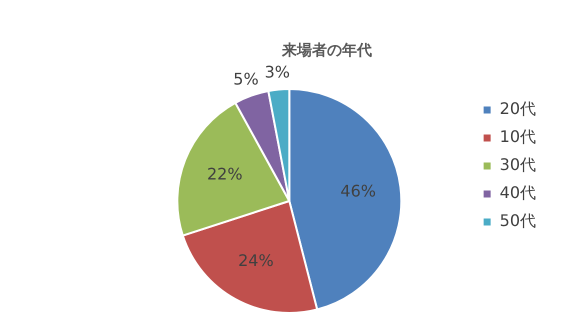 The height and width of the screenshot is (326, 574). Describe the element at coordinates (326, 49) in the screenshot. I see `chart-title: 来場者の年代` at that location.